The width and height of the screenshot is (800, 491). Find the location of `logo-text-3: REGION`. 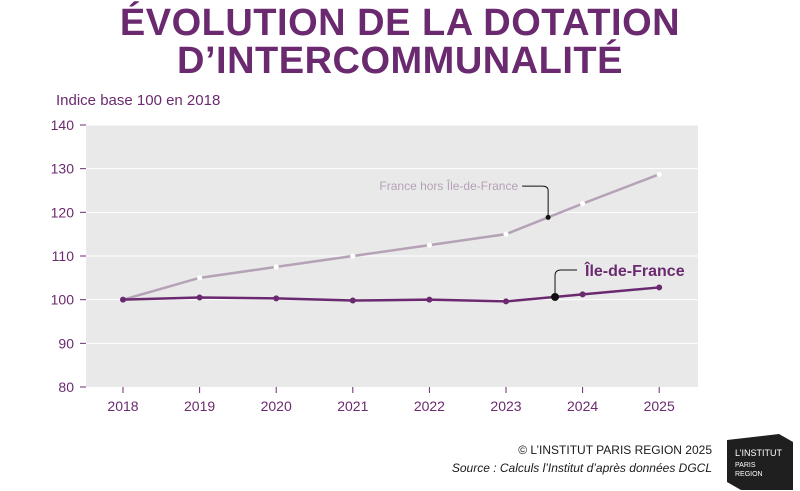

logo-text-3: REGION is located at coordinates (749, 474).